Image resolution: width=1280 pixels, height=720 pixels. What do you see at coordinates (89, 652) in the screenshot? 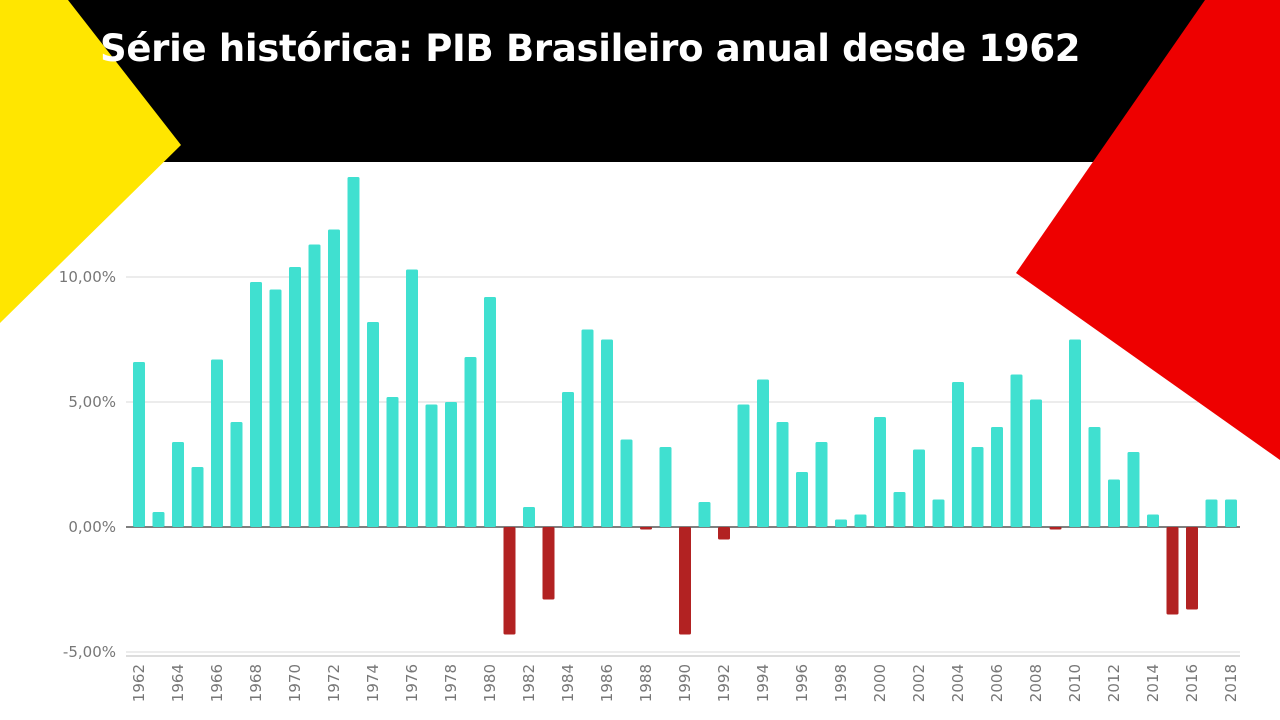
I see `y-tick-label: -5,00%` at bounding box center [89, 652].